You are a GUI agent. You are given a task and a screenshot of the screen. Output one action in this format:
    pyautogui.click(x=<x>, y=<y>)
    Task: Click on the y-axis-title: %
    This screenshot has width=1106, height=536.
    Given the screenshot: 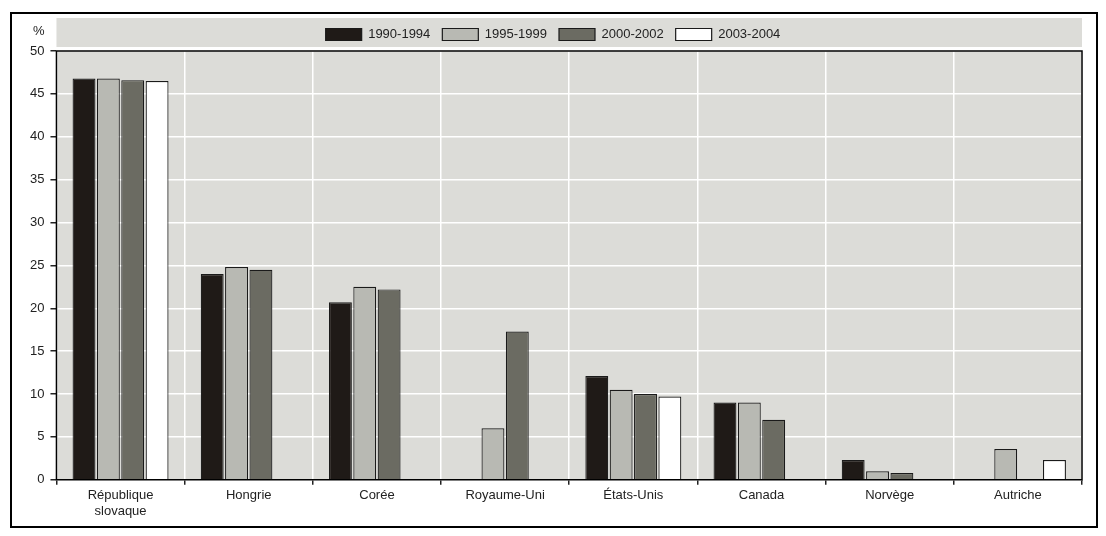 What is the action you would take?
    pyautogui.click(x=38, y=31)
    